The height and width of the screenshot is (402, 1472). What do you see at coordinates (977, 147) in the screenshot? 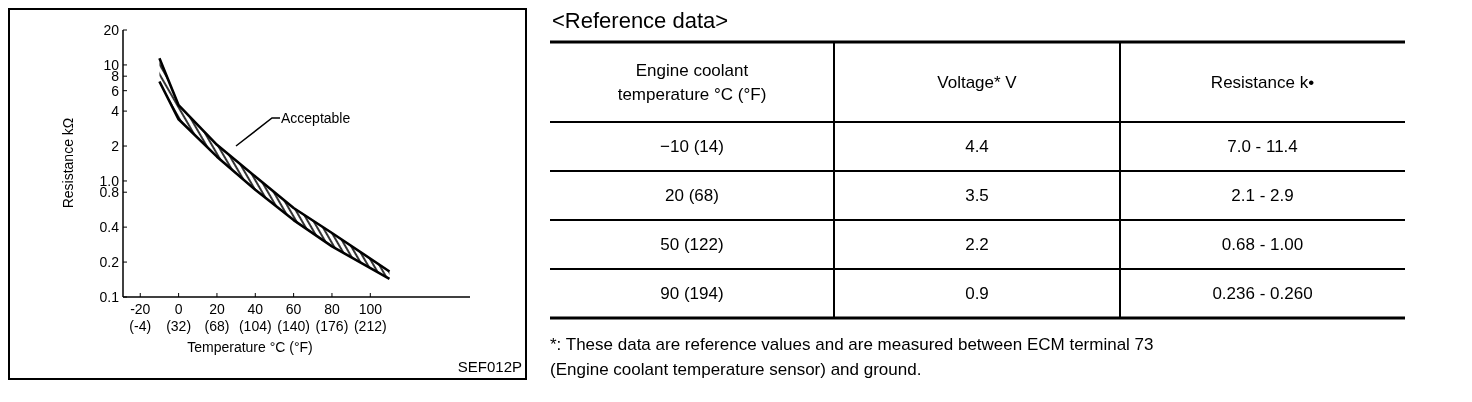
I see `text: 4.4` at bounding box center [977, 147].